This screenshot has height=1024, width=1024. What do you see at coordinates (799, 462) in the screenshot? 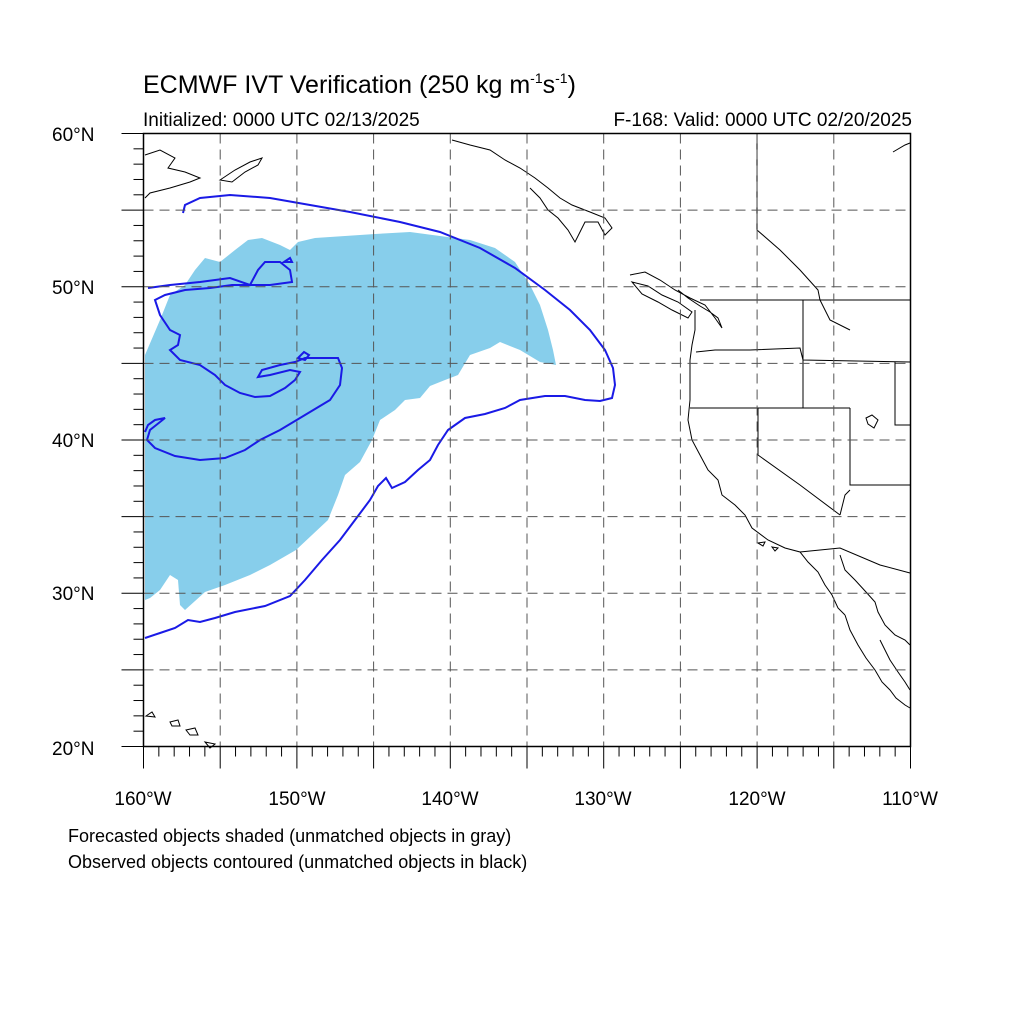
I see `california-nevada-border` at bounding box center [799, 462].